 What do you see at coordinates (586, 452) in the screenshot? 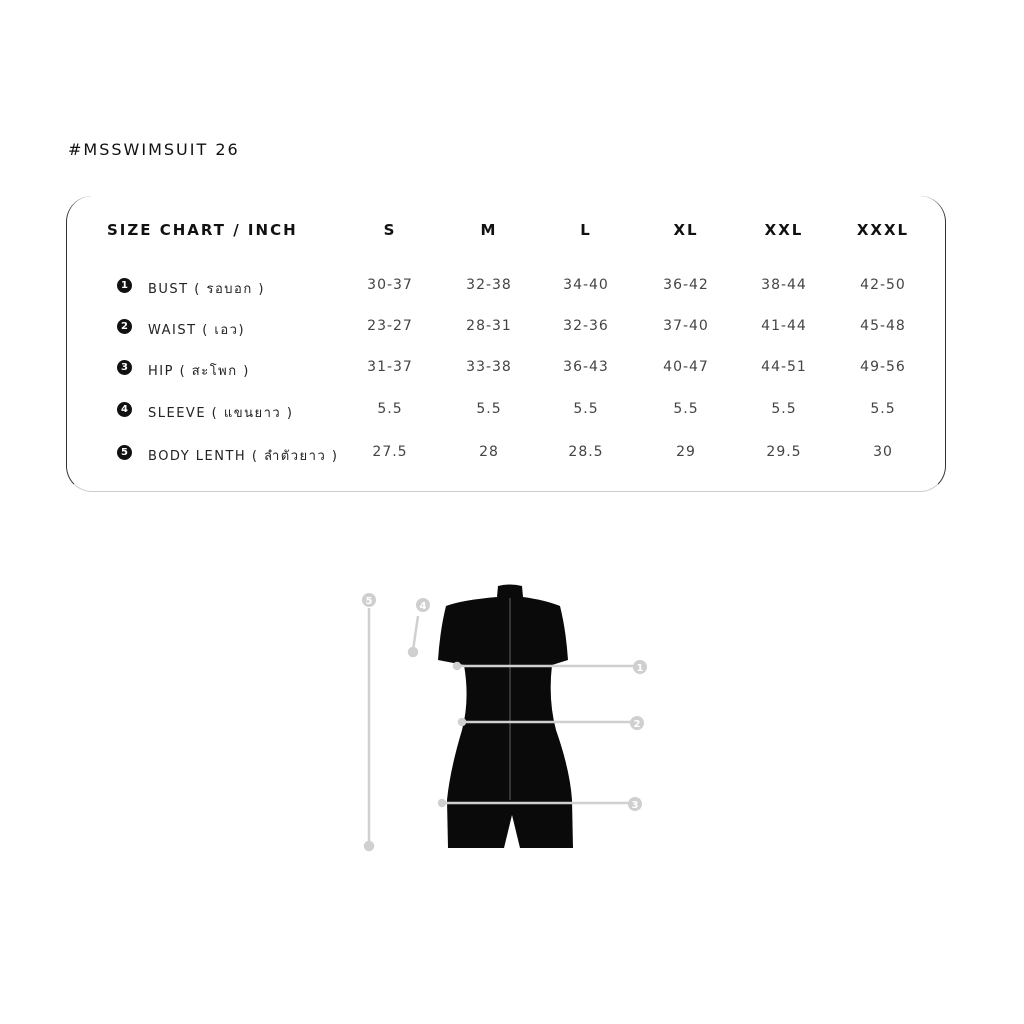
I see `size-value-cell: 28.5` at bounding box center [586, 452].